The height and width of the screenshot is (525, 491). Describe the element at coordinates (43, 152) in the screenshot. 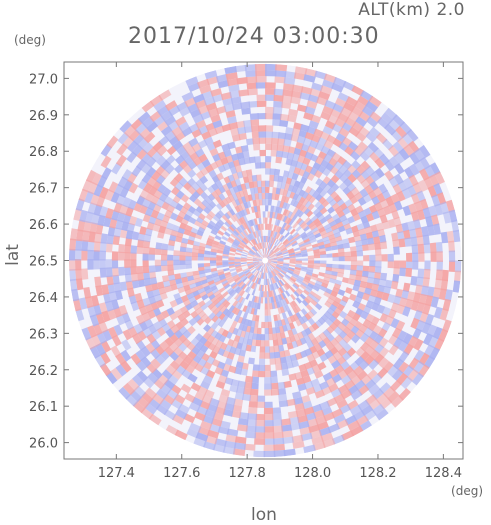

I see `y-tick-label: 26.8` at that location.